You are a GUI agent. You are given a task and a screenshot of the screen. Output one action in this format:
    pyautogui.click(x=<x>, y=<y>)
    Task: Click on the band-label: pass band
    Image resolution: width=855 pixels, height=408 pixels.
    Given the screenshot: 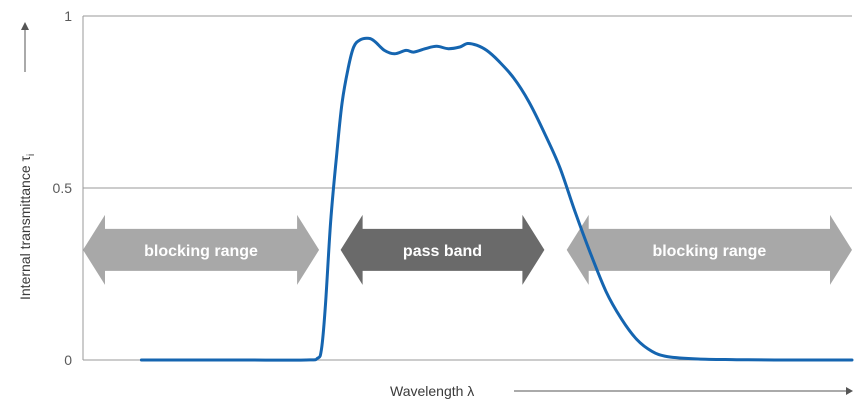 What is the action you would take?
    pyautogui.click(x=442, y=251)
    